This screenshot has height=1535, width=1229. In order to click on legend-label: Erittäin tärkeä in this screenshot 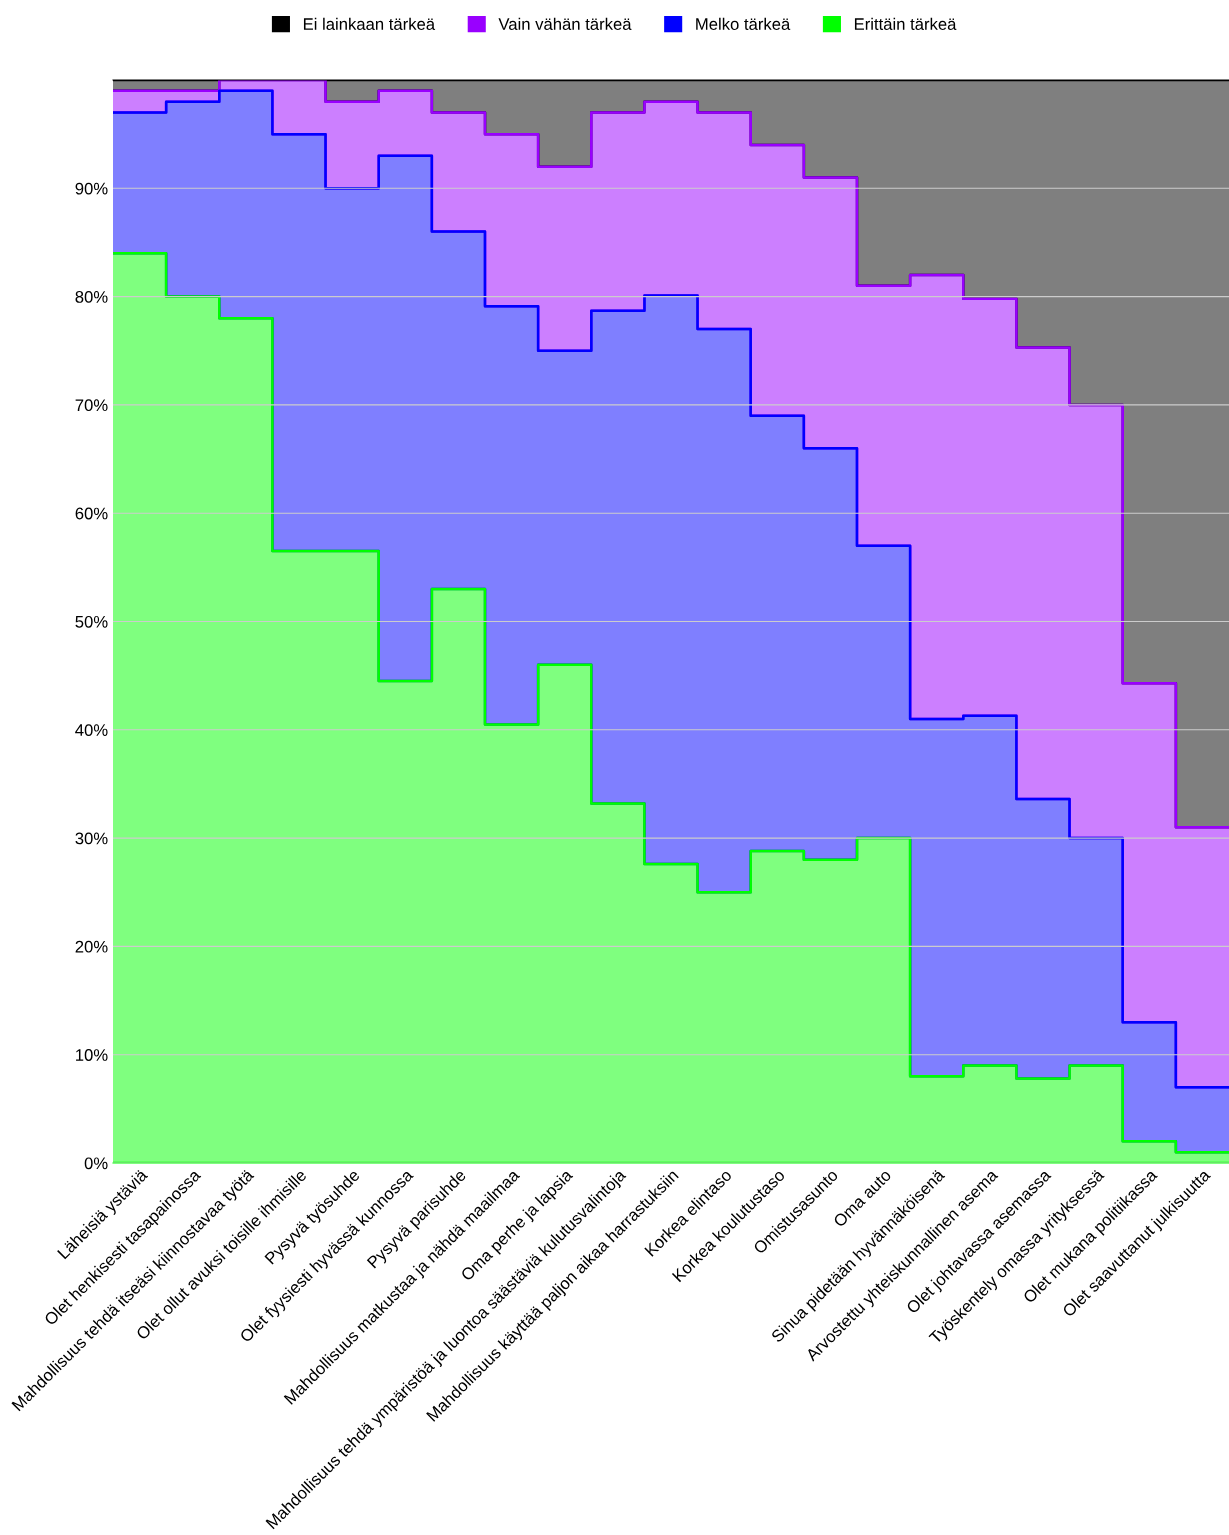, I will do `click(905, 23)`.